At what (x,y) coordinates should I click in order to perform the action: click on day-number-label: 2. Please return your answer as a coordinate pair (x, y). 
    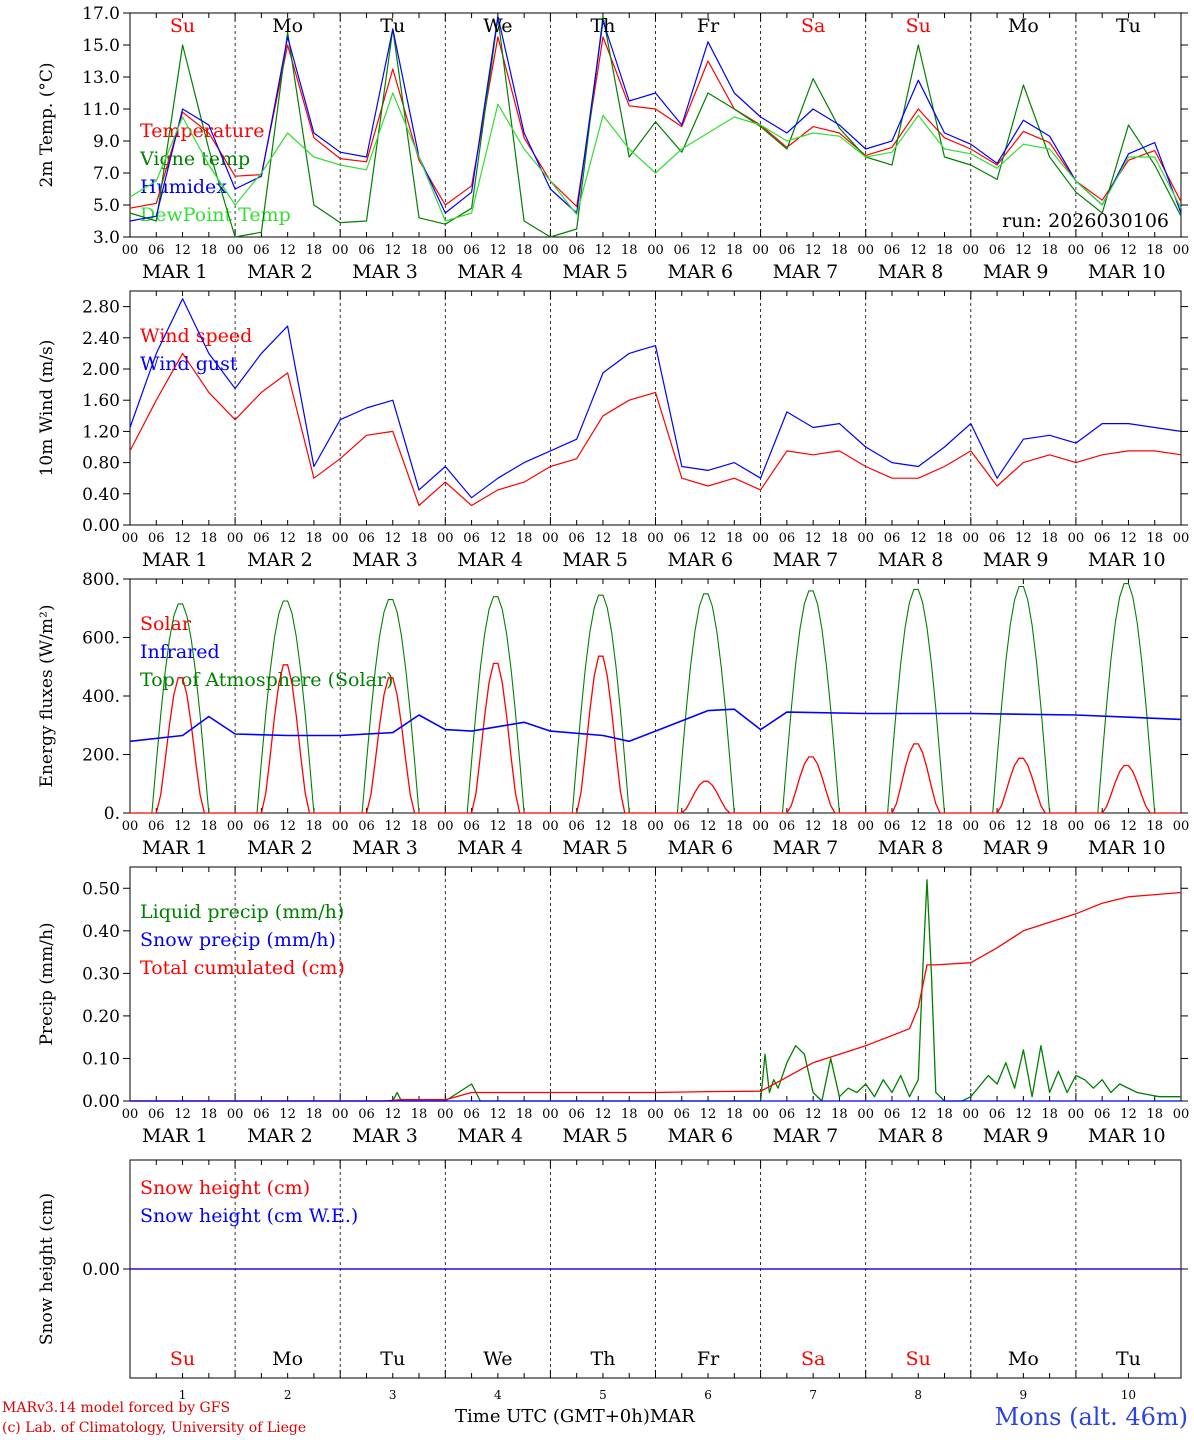
    Looking at the image, I should click on (288, 1395).